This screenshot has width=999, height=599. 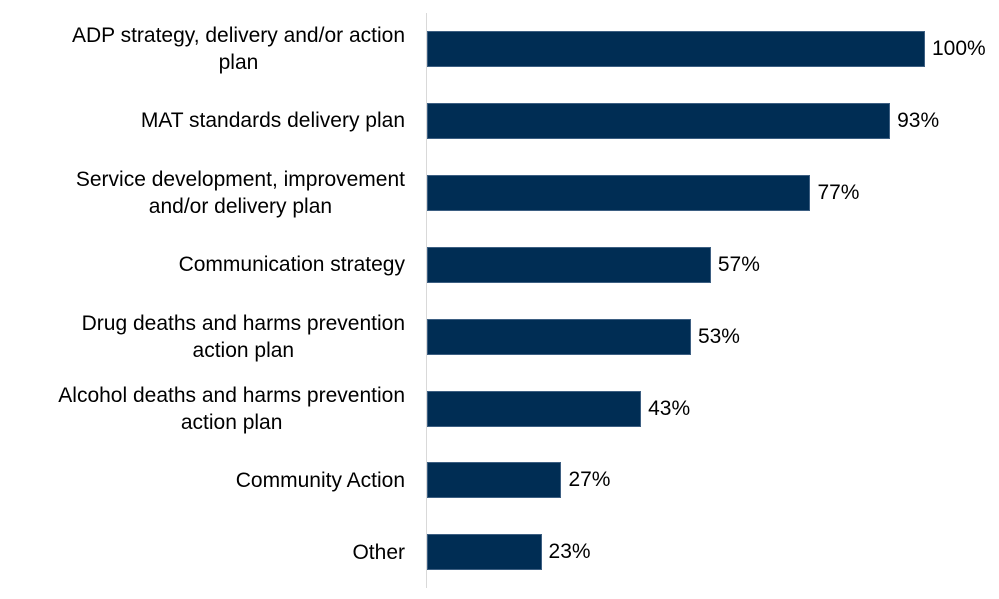 I want to click on category-label: Communication strategy, so click(x=202, y=265).